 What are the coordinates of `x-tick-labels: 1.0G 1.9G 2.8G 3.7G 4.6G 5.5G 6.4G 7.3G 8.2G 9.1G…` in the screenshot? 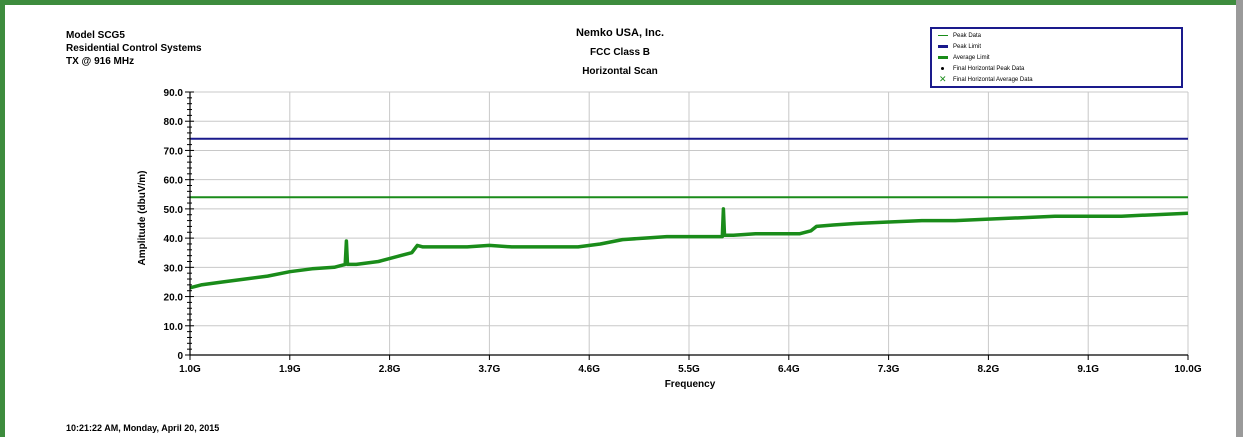 It's located at (690, 369).